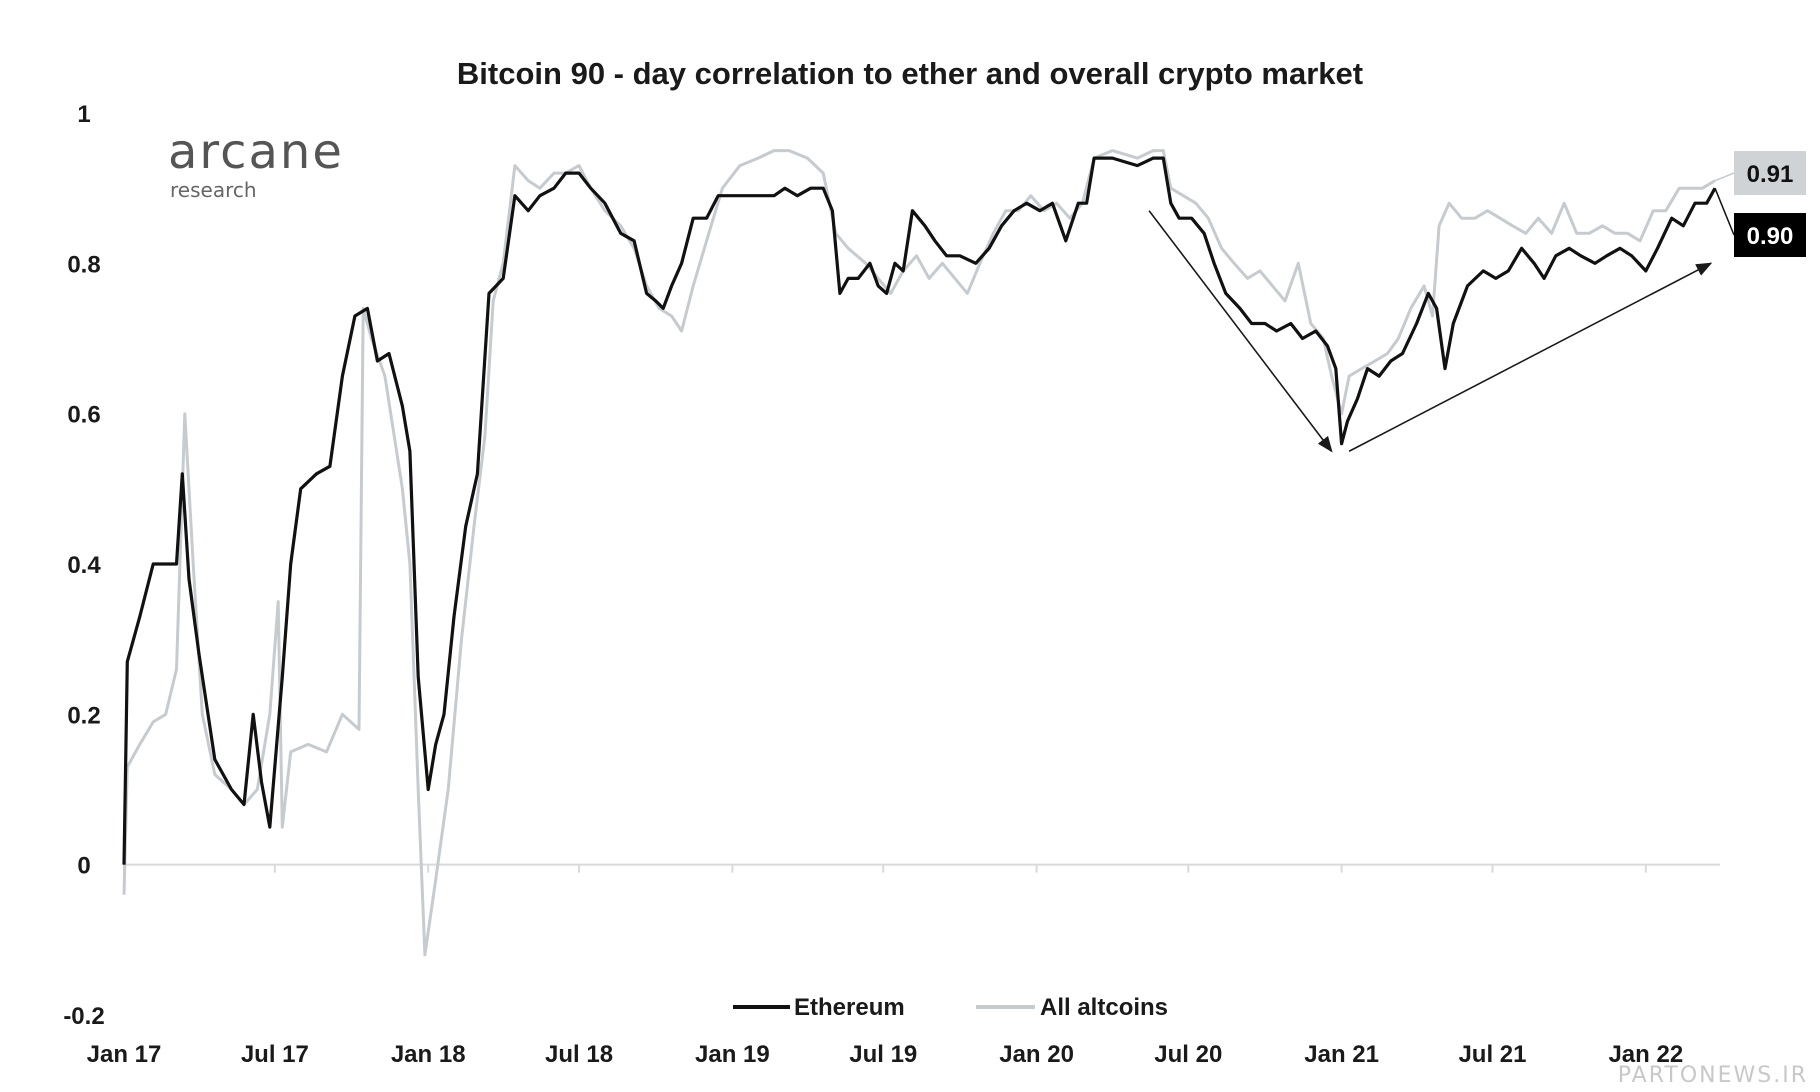  I want to click on x-tick-label: Jan 21, so click(1341, 1054).